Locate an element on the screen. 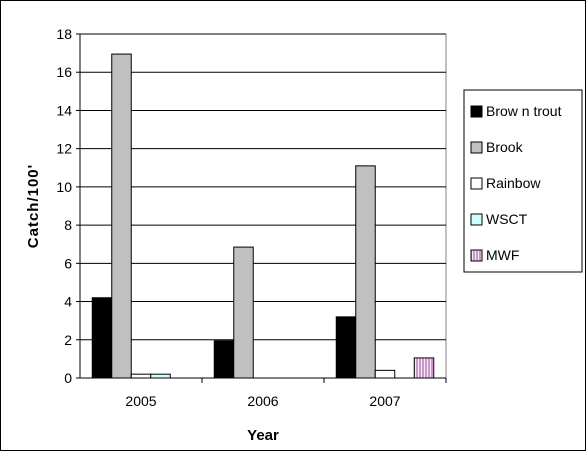 The height and width of the screenshot is (451, 586). bar-rainbow-2007 is located at coordinates (385, 374).